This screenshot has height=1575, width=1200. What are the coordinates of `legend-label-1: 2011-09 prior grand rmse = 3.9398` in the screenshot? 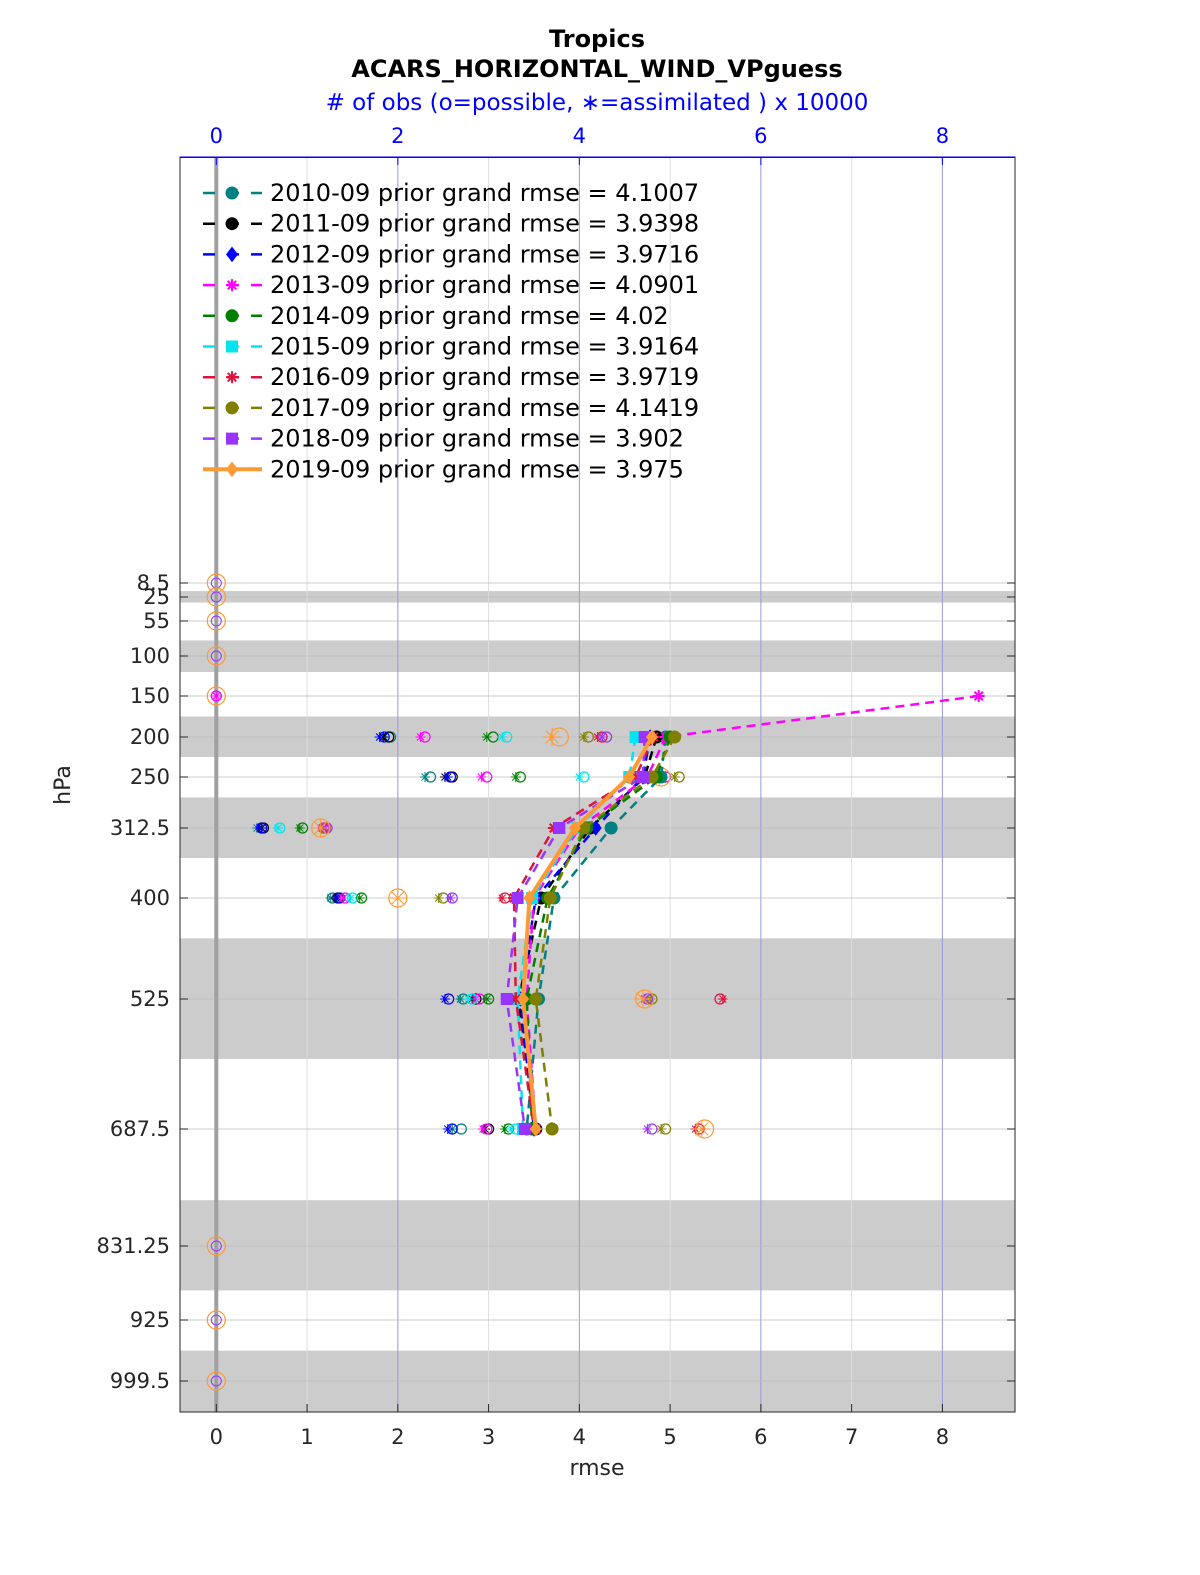 It's located at (484, 224).